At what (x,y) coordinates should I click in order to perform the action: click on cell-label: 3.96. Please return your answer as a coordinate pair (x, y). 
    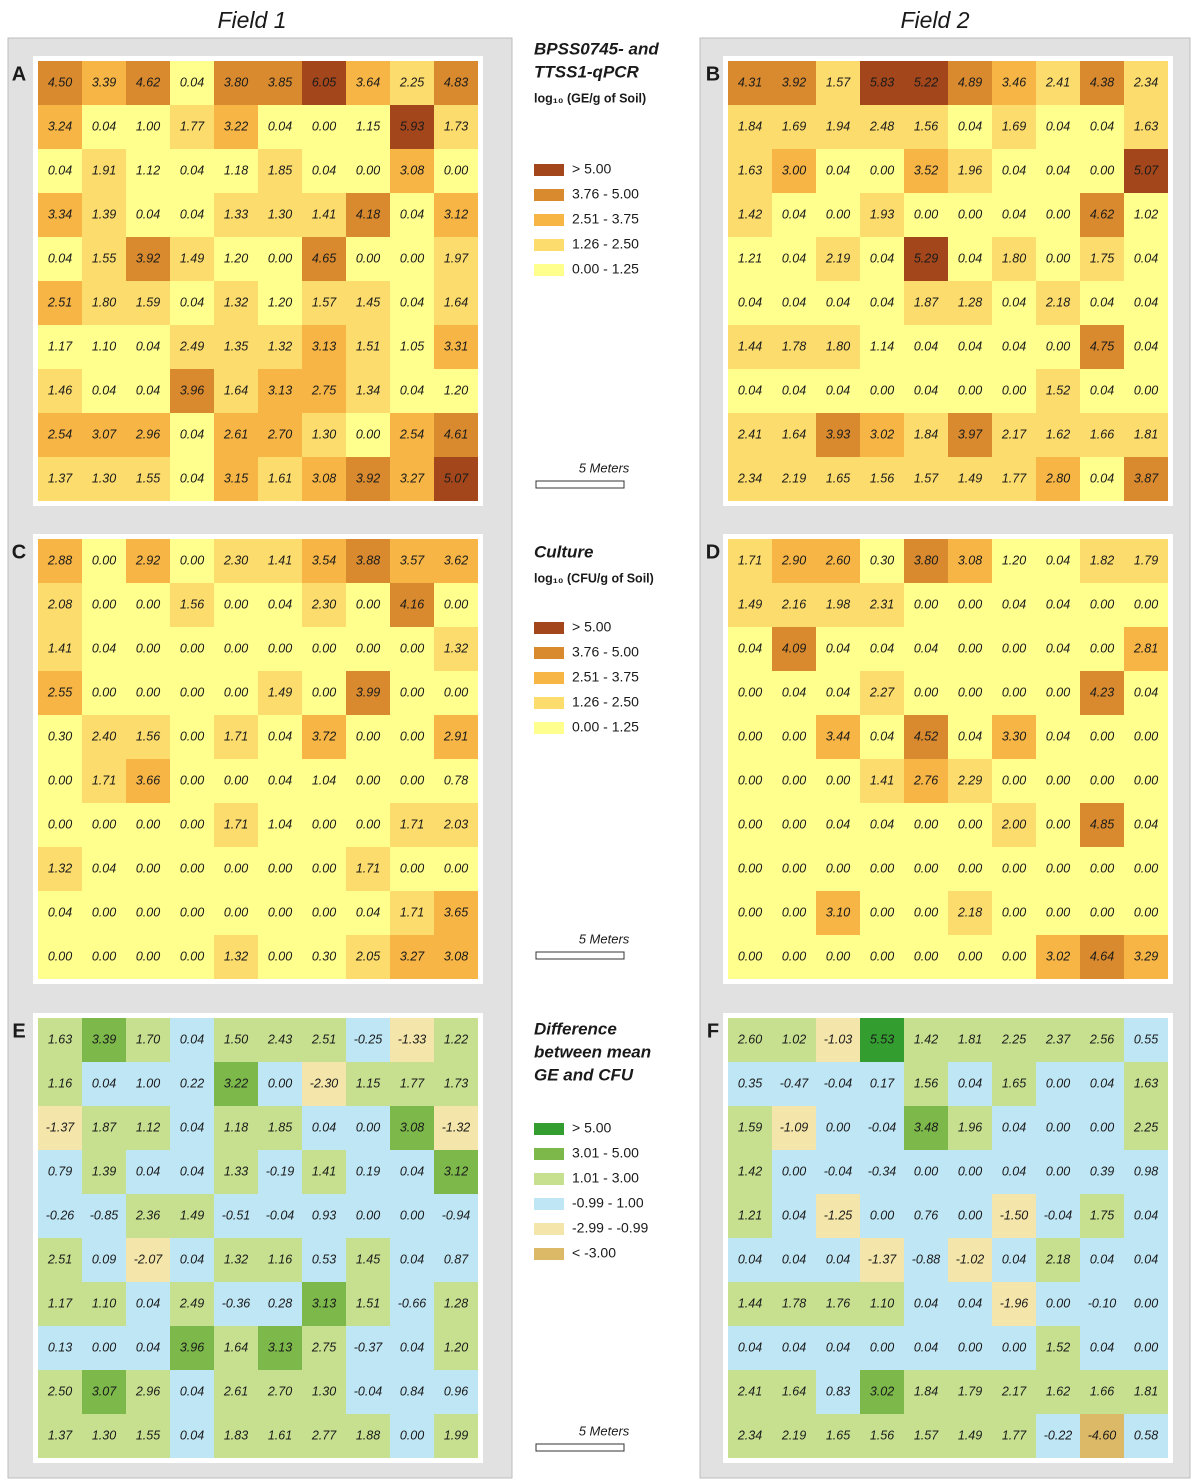
    Looking at the image, I should click on (192, 1347).